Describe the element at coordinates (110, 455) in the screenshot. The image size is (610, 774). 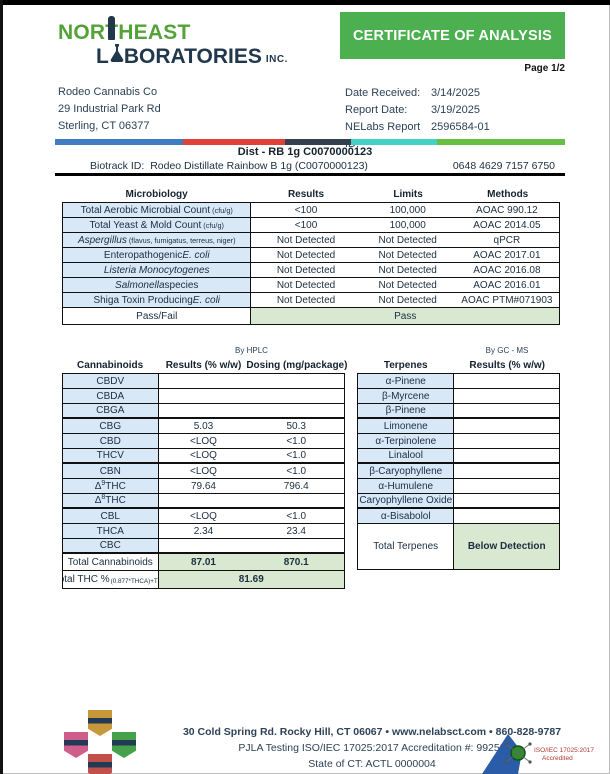
I see `cell-text: THCV` at that location.